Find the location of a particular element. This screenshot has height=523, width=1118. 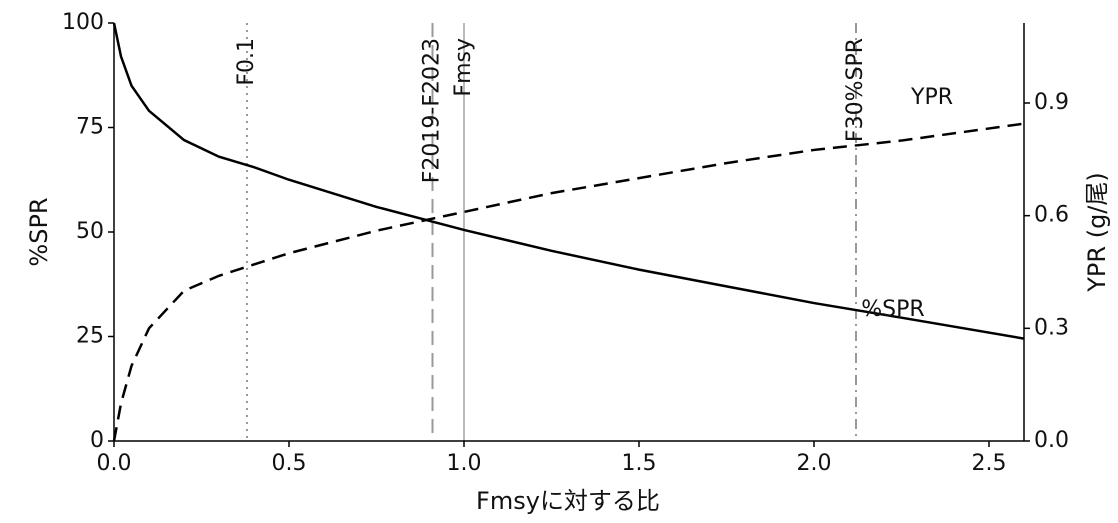

series-annotation: %SPR is located at coordinates (892, 309).